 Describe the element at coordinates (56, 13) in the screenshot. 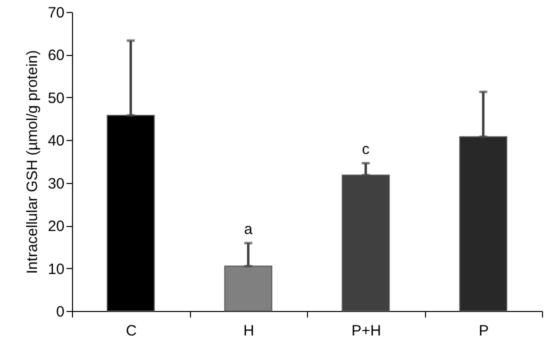

I see `y-tick-label: 70` at that location.